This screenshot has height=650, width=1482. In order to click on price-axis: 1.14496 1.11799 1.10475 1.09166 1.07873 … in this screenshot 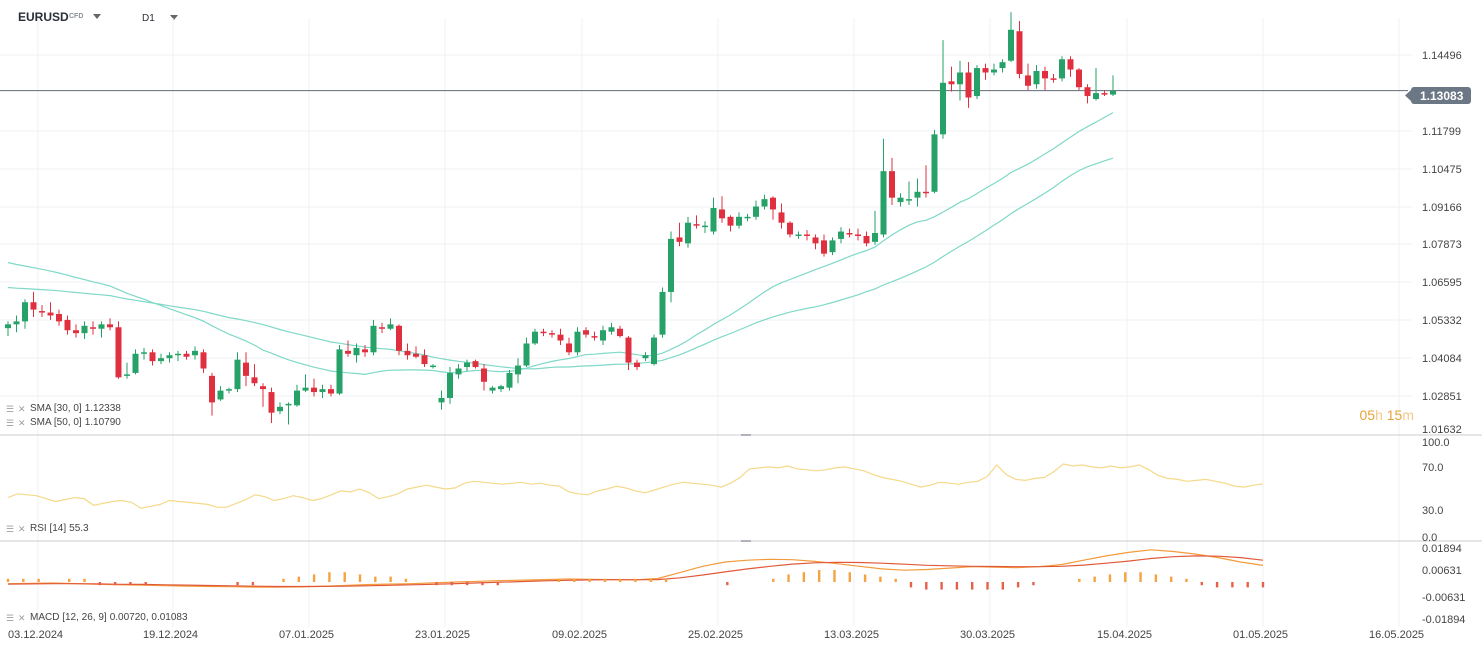, I will do `click(1438, 243)`.